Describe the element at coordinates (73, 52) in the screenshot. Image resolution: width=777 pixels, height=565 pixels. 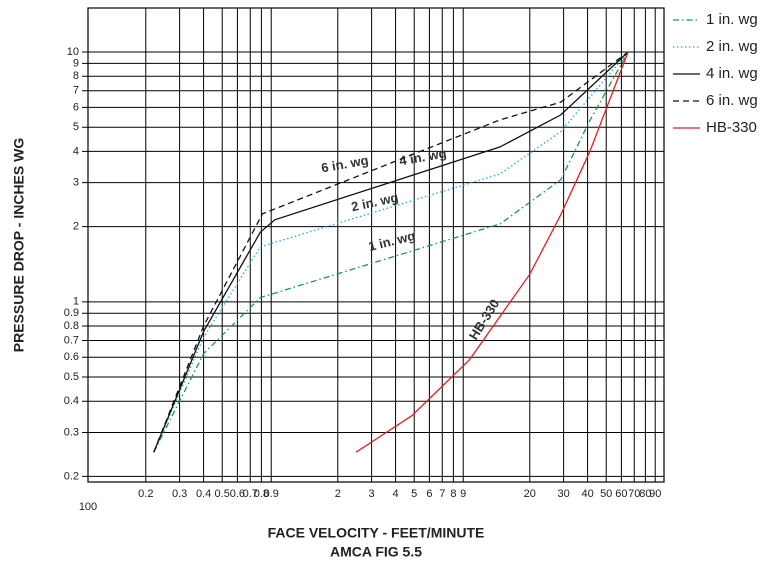
I see `y-tick-label: 10` at that location.